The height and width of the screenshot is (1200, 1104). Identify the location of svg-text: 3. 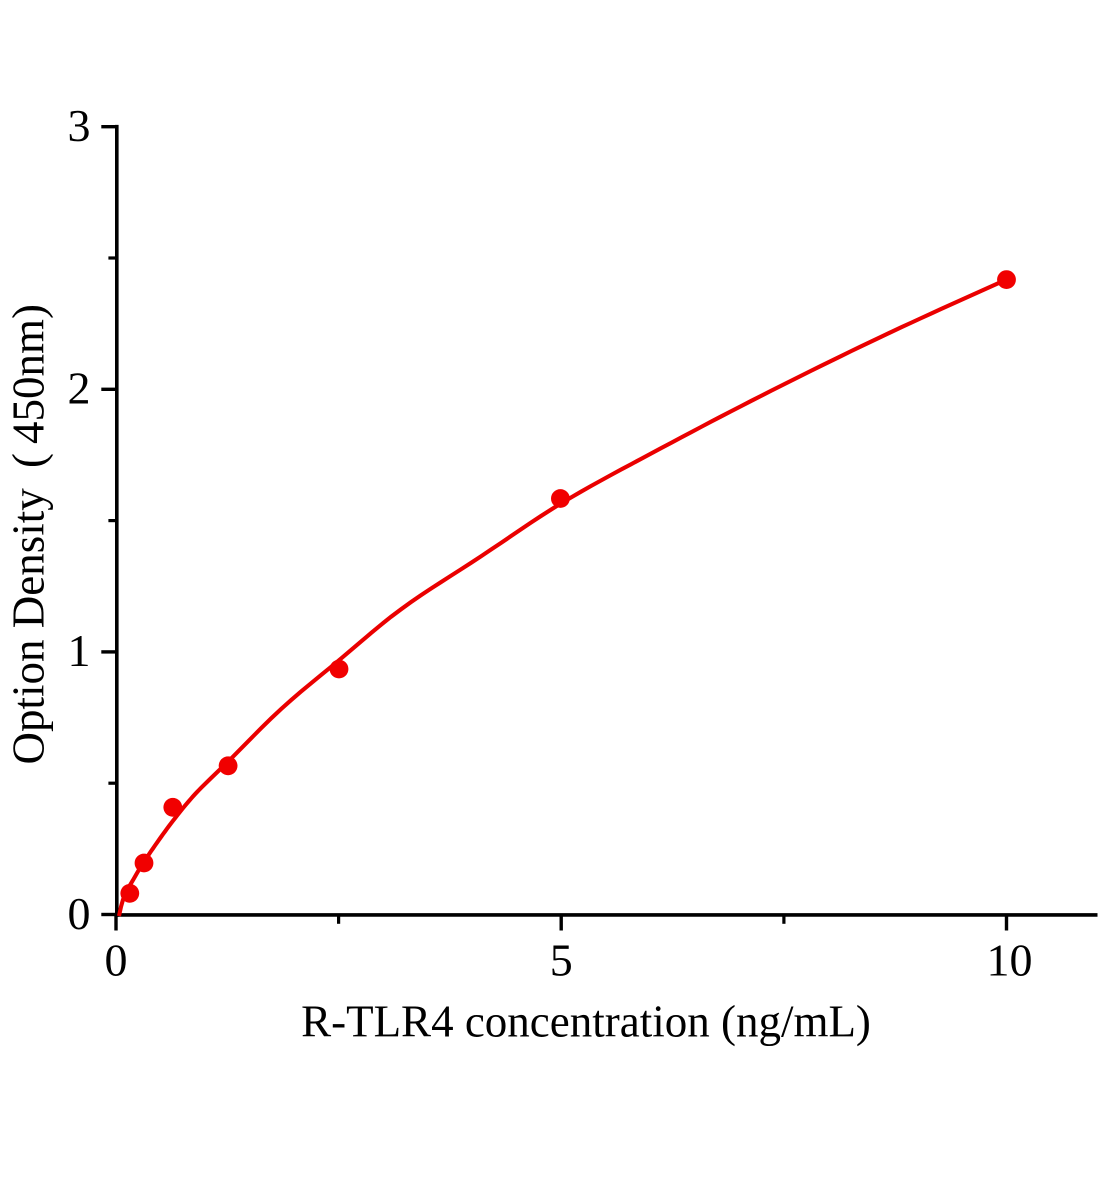
(79, 125).